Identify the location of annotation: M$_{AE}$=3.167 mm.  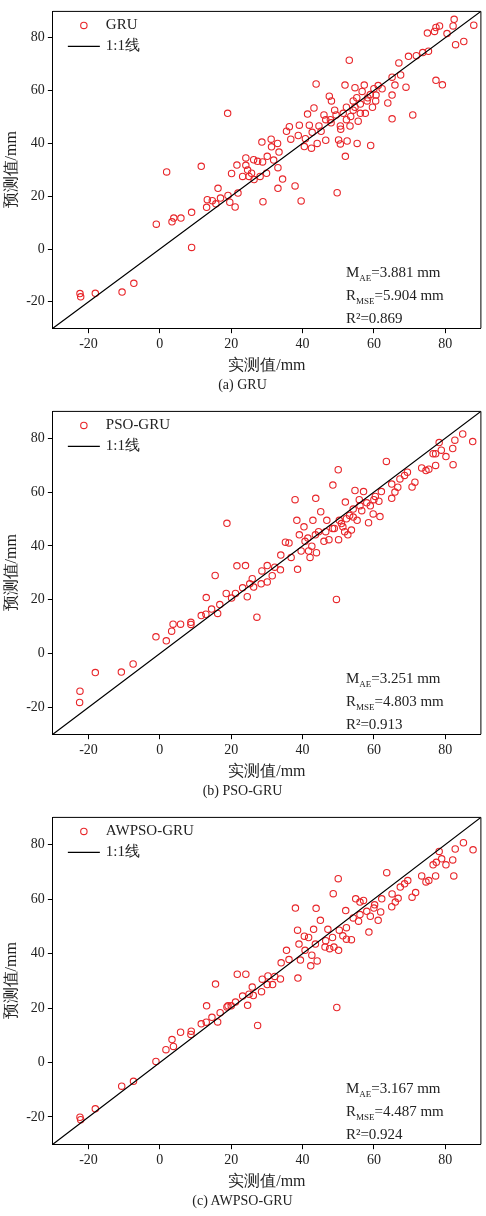
(393, 1091).